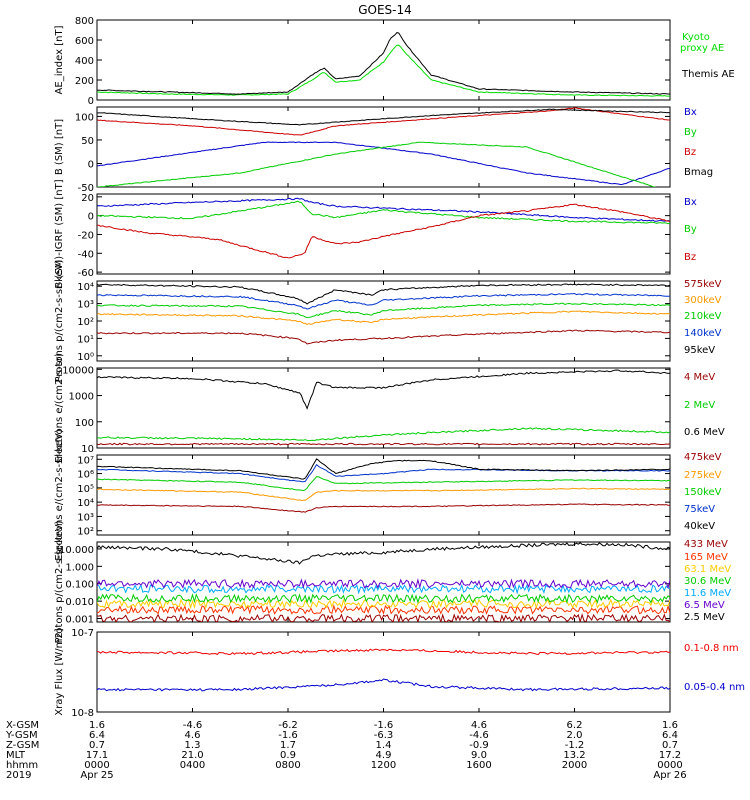 This screenshot has height=800, width=750. I want to click on panel-2: B (SM) [nT] -50 0 50 100 Bx By Bz Bmag, so click(383, 150).